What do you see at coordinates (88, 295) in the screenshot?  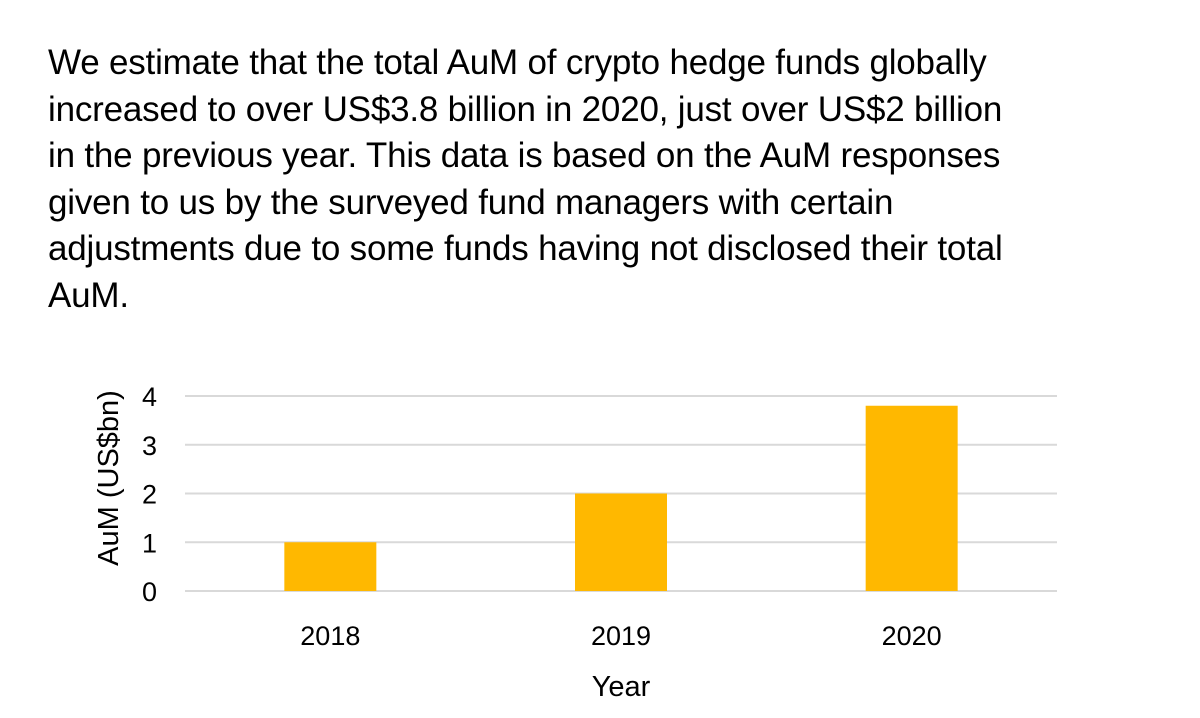 I see `intro-line: AuM.` at bounding box center [88, 295].